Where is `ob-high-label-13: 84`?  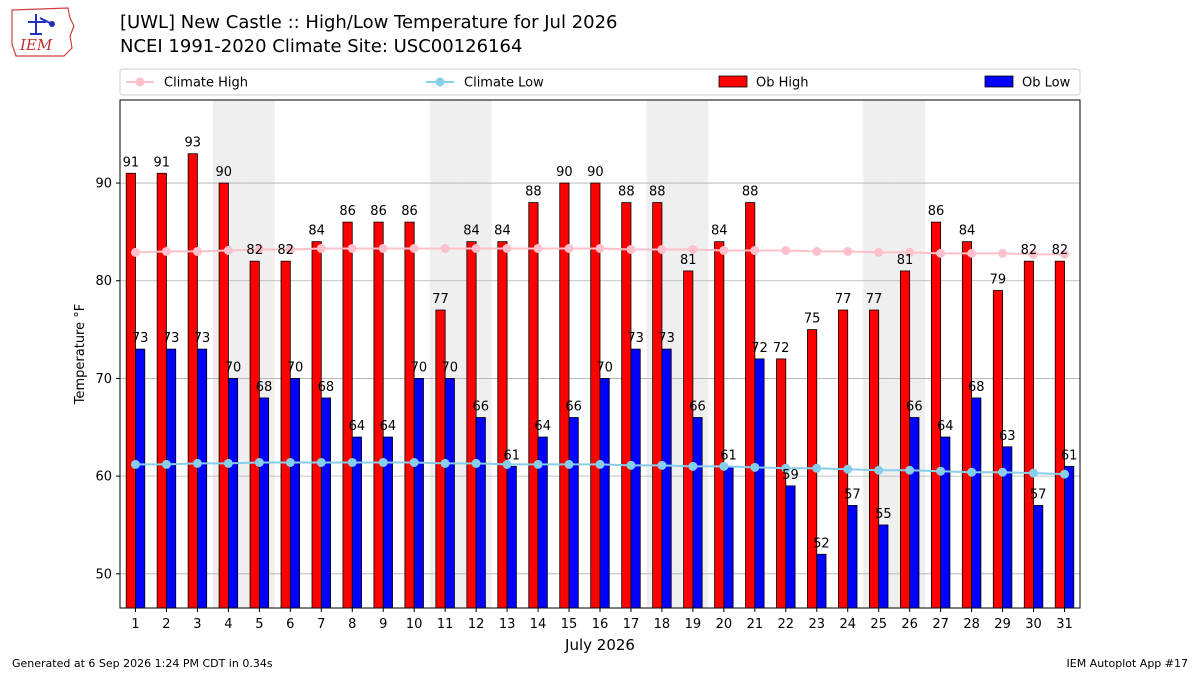
ob-high-label-13: 84 is located at coordinates (502, 231).